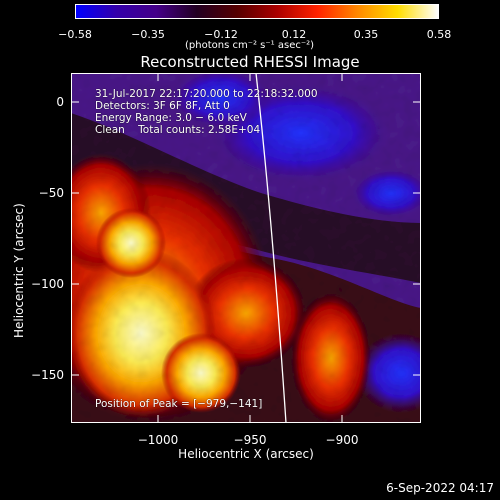 The image size is (500, 500). What do you see at coordinates (148, 34) in the screenshot?
I see `colorbar-tick-2: −0.35` at bounding box center [148, 34].